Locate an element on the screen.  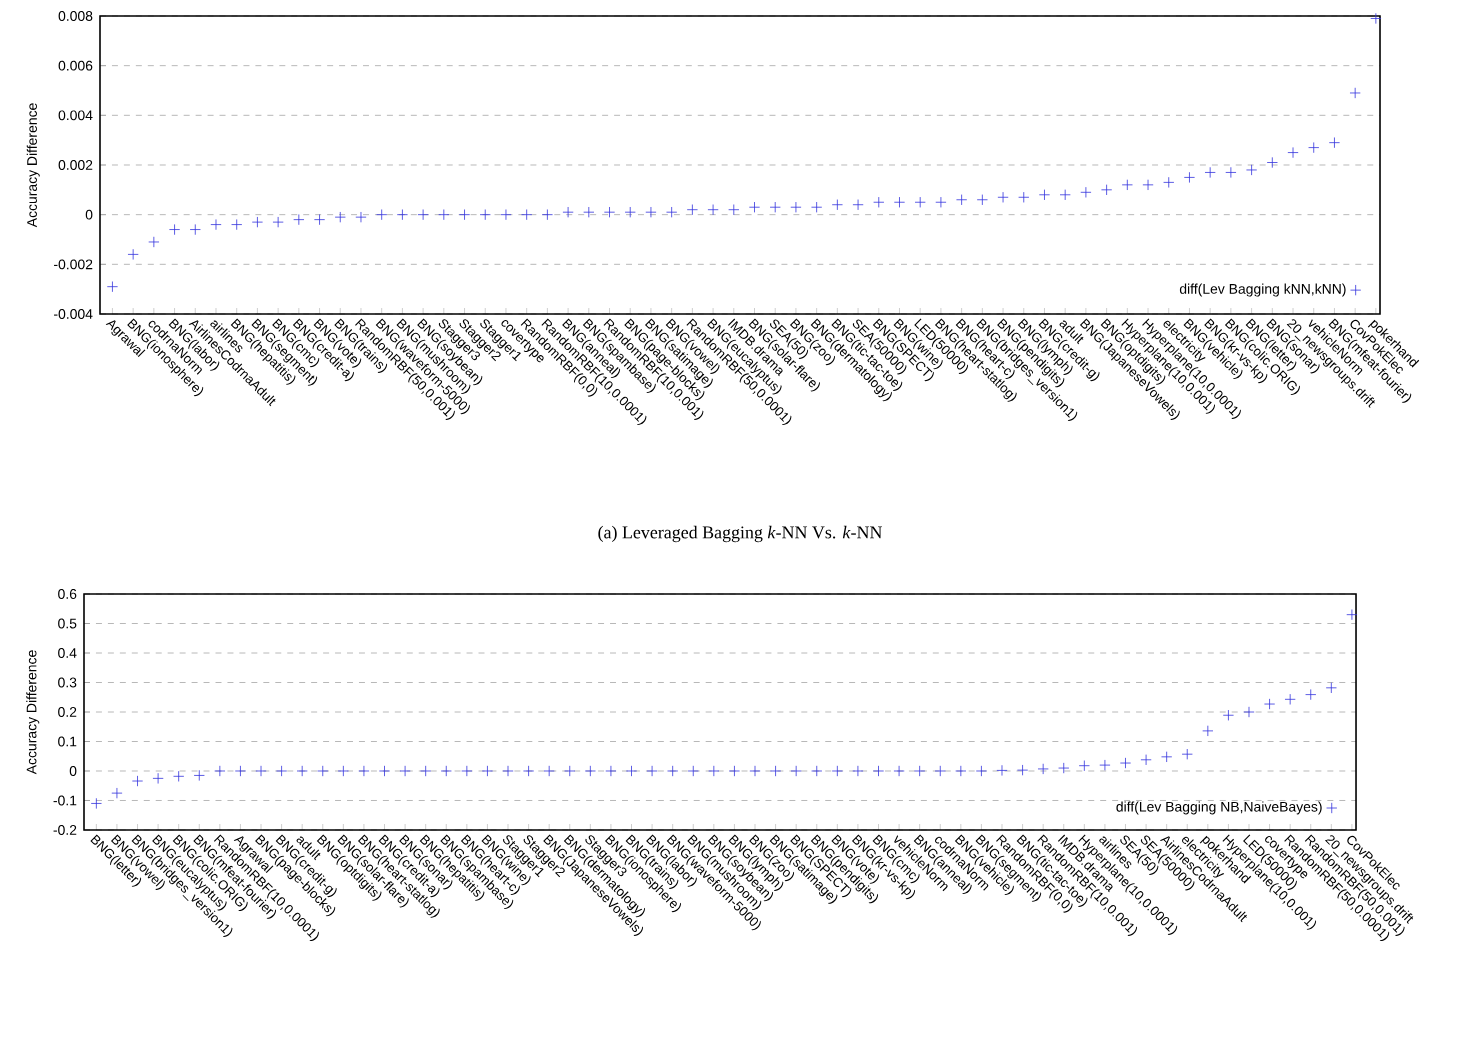
text: (a) Leveraged Bagging k-NN Vs. k-NN is located at coordinates (740, 534).